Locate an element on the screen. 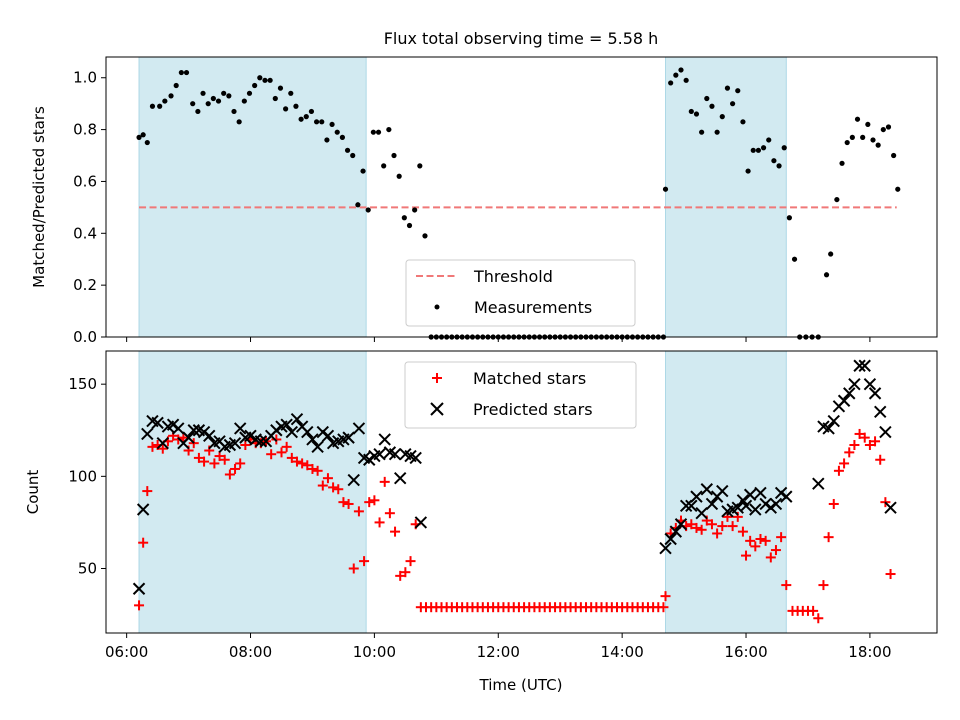 The height and width of the screenshot is (720, 960). legend-predicted-swatch is located at coordinates (437, 409).